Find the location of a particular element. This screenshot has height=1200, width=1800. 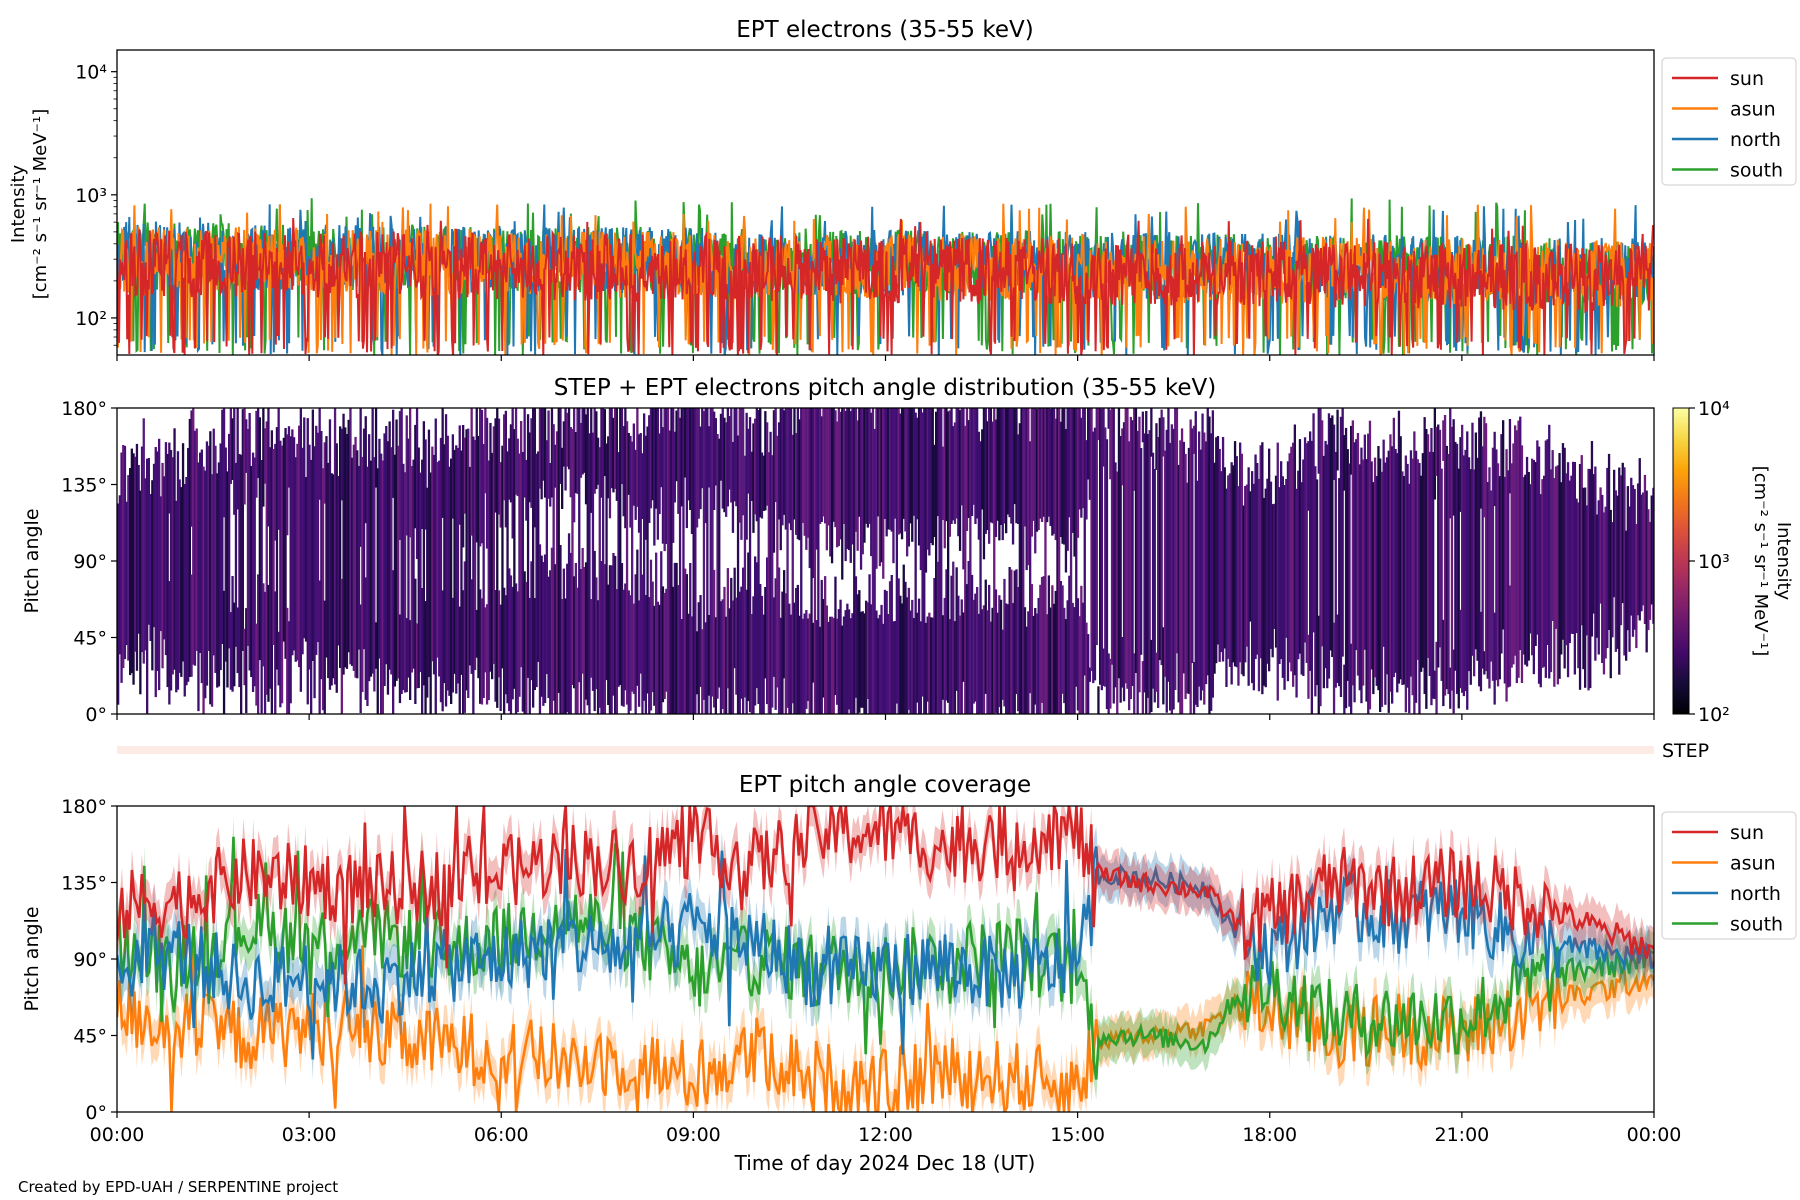

xtick-label: 15:00 is located at coordinates (1077, 1135).